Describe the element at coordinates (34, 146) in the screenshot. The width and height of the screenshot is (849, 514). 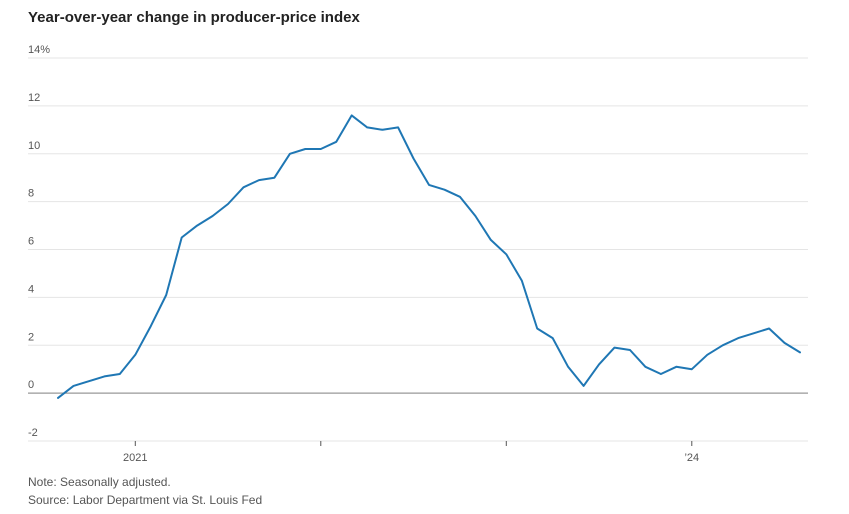
I see `y-tick-label: 10` at that location.